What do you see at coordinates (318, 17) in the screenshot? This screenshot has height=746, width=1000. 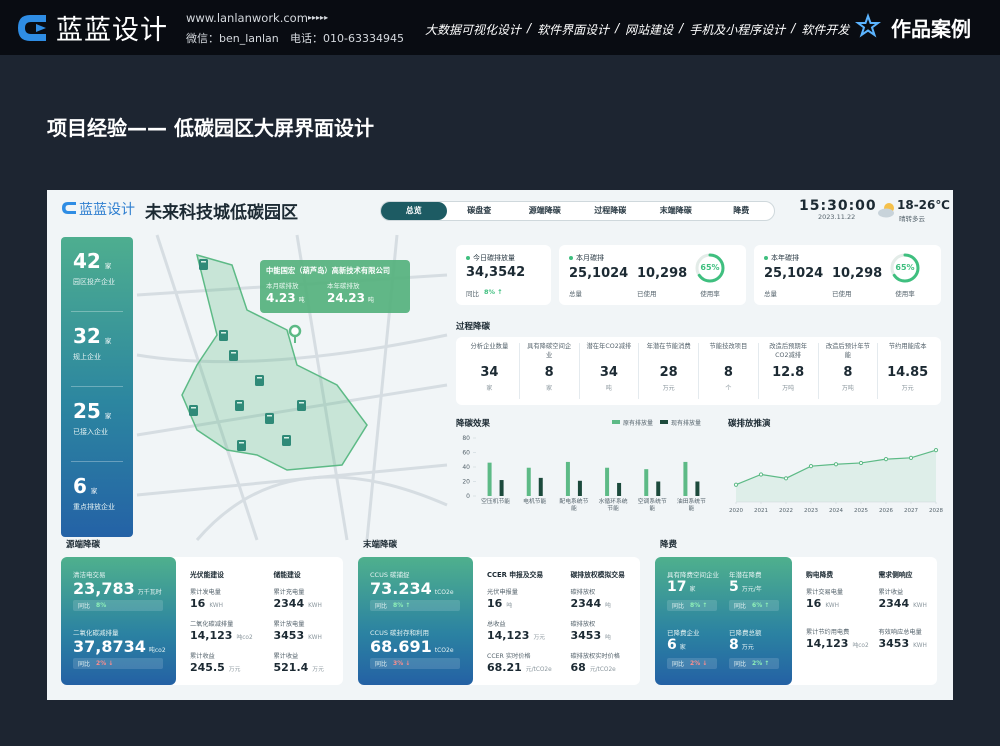 I see `arrows: ▸▸▸▸▸` at bounding box center [318, 17].